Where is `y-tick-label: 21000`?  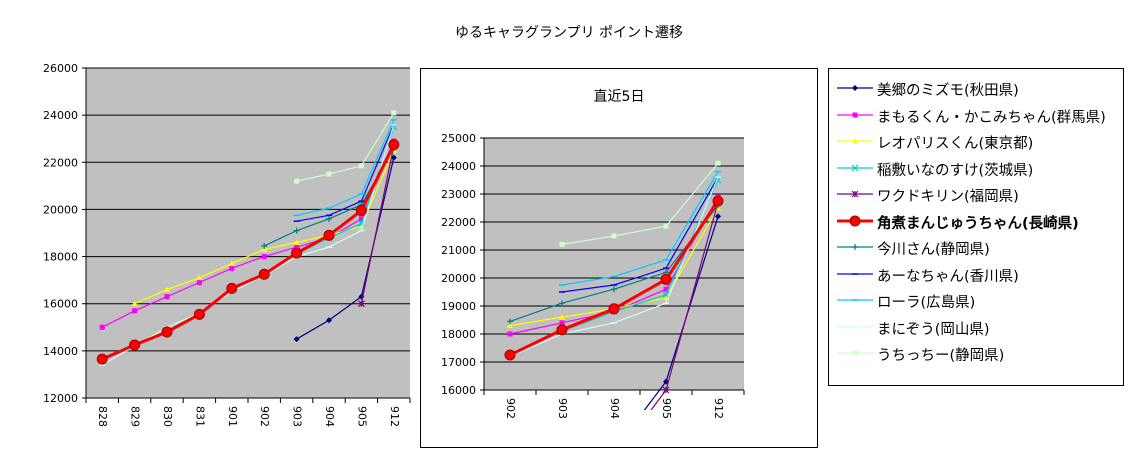 y-tick-label: 21000 is located at coordinates (458, 250).